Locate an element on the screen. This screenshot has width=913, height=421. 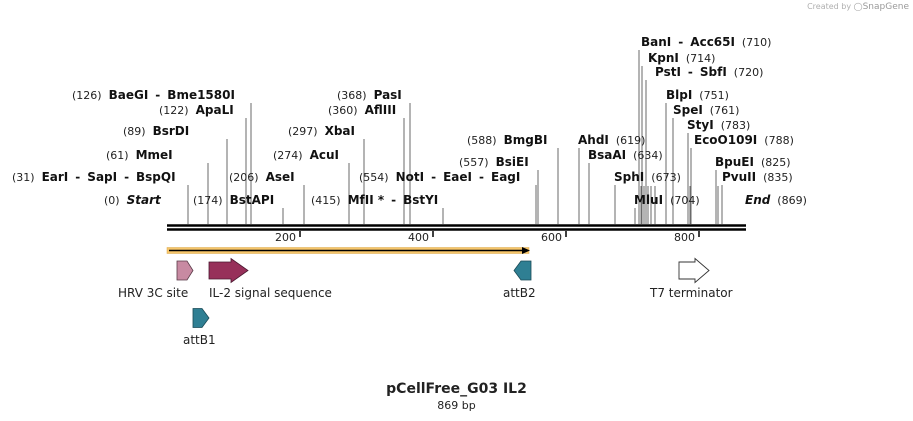
site-name: BmgBI is located at coordinates (526, 140).